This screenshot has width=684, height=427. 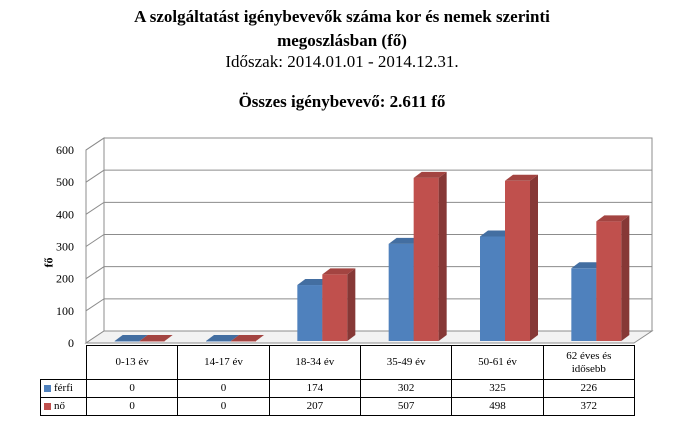 I want to click on bar-nő-2, so click(x=339, y=304).